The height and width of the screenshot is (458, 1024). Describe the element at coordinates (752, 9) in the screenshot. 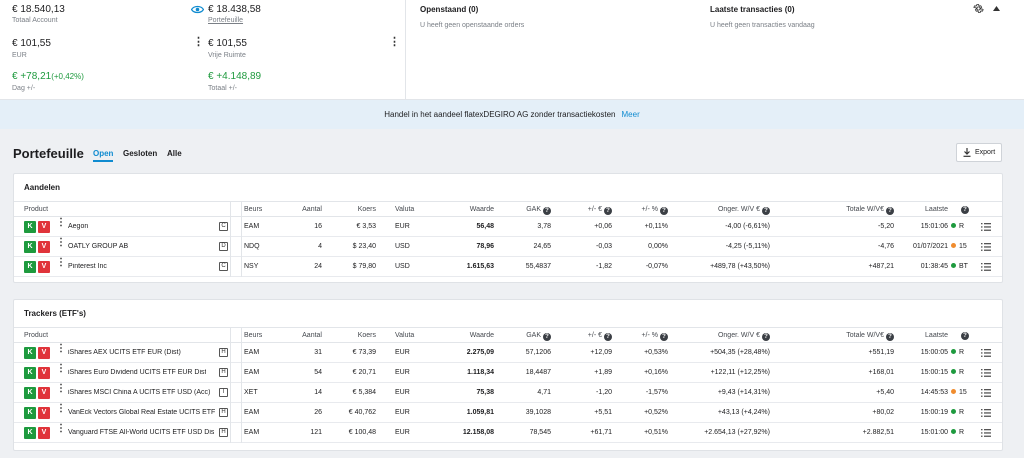

I see `transactions-title: Laatste transacties (0)` at that location.